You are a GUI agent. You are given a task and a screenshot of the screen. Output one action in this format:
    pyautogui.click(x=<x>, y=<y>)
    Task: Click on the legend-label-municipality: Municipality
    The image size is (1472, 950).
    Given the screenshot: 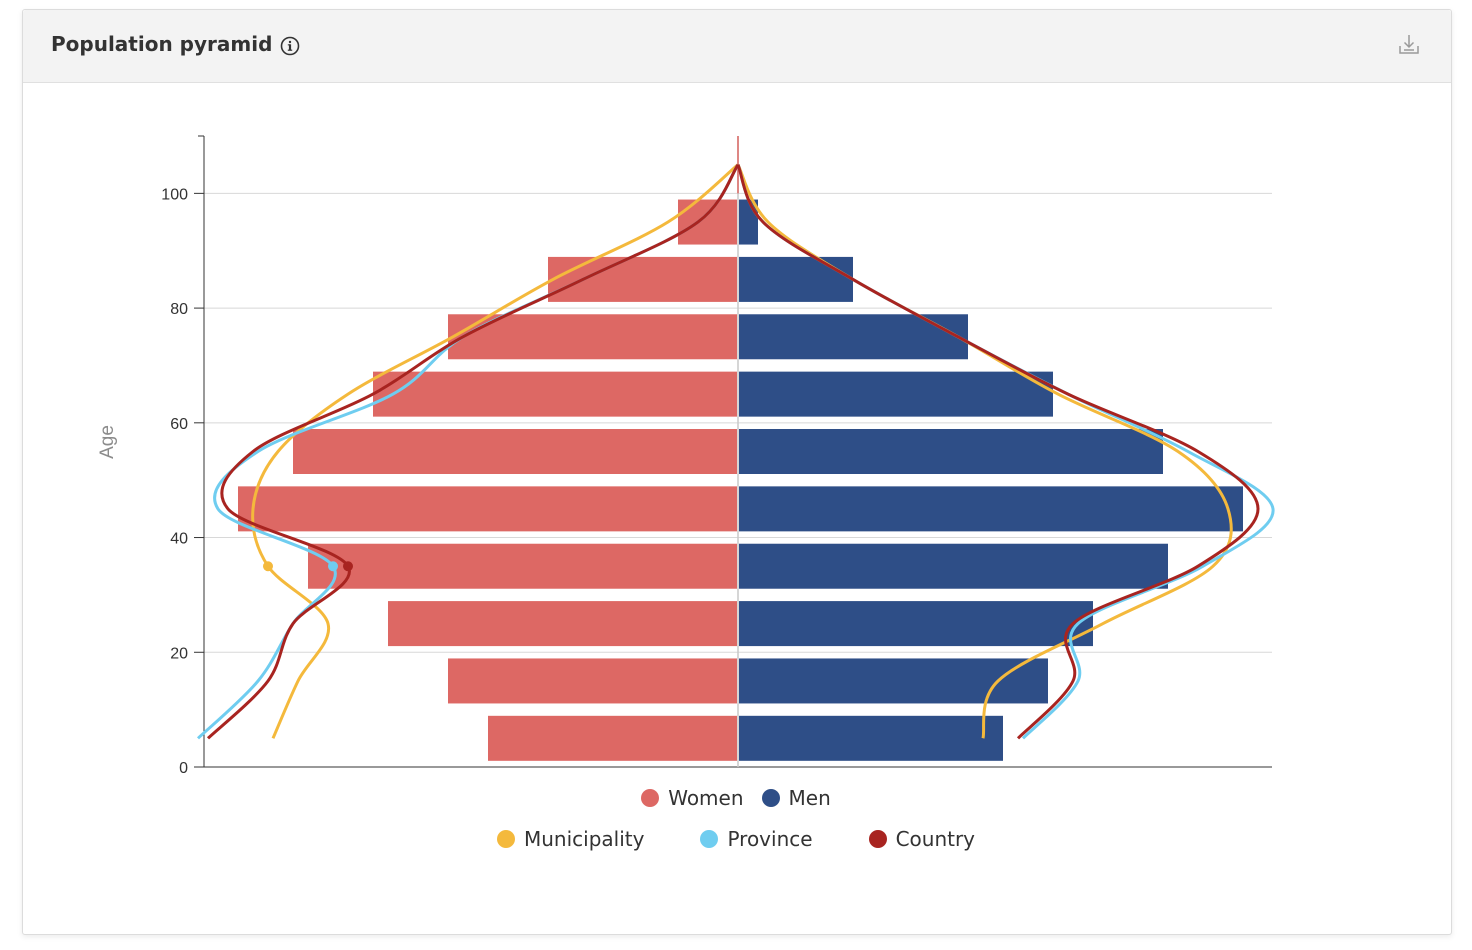 What is the action you would take?
    pyautogui.click(x=584, y=839)
    